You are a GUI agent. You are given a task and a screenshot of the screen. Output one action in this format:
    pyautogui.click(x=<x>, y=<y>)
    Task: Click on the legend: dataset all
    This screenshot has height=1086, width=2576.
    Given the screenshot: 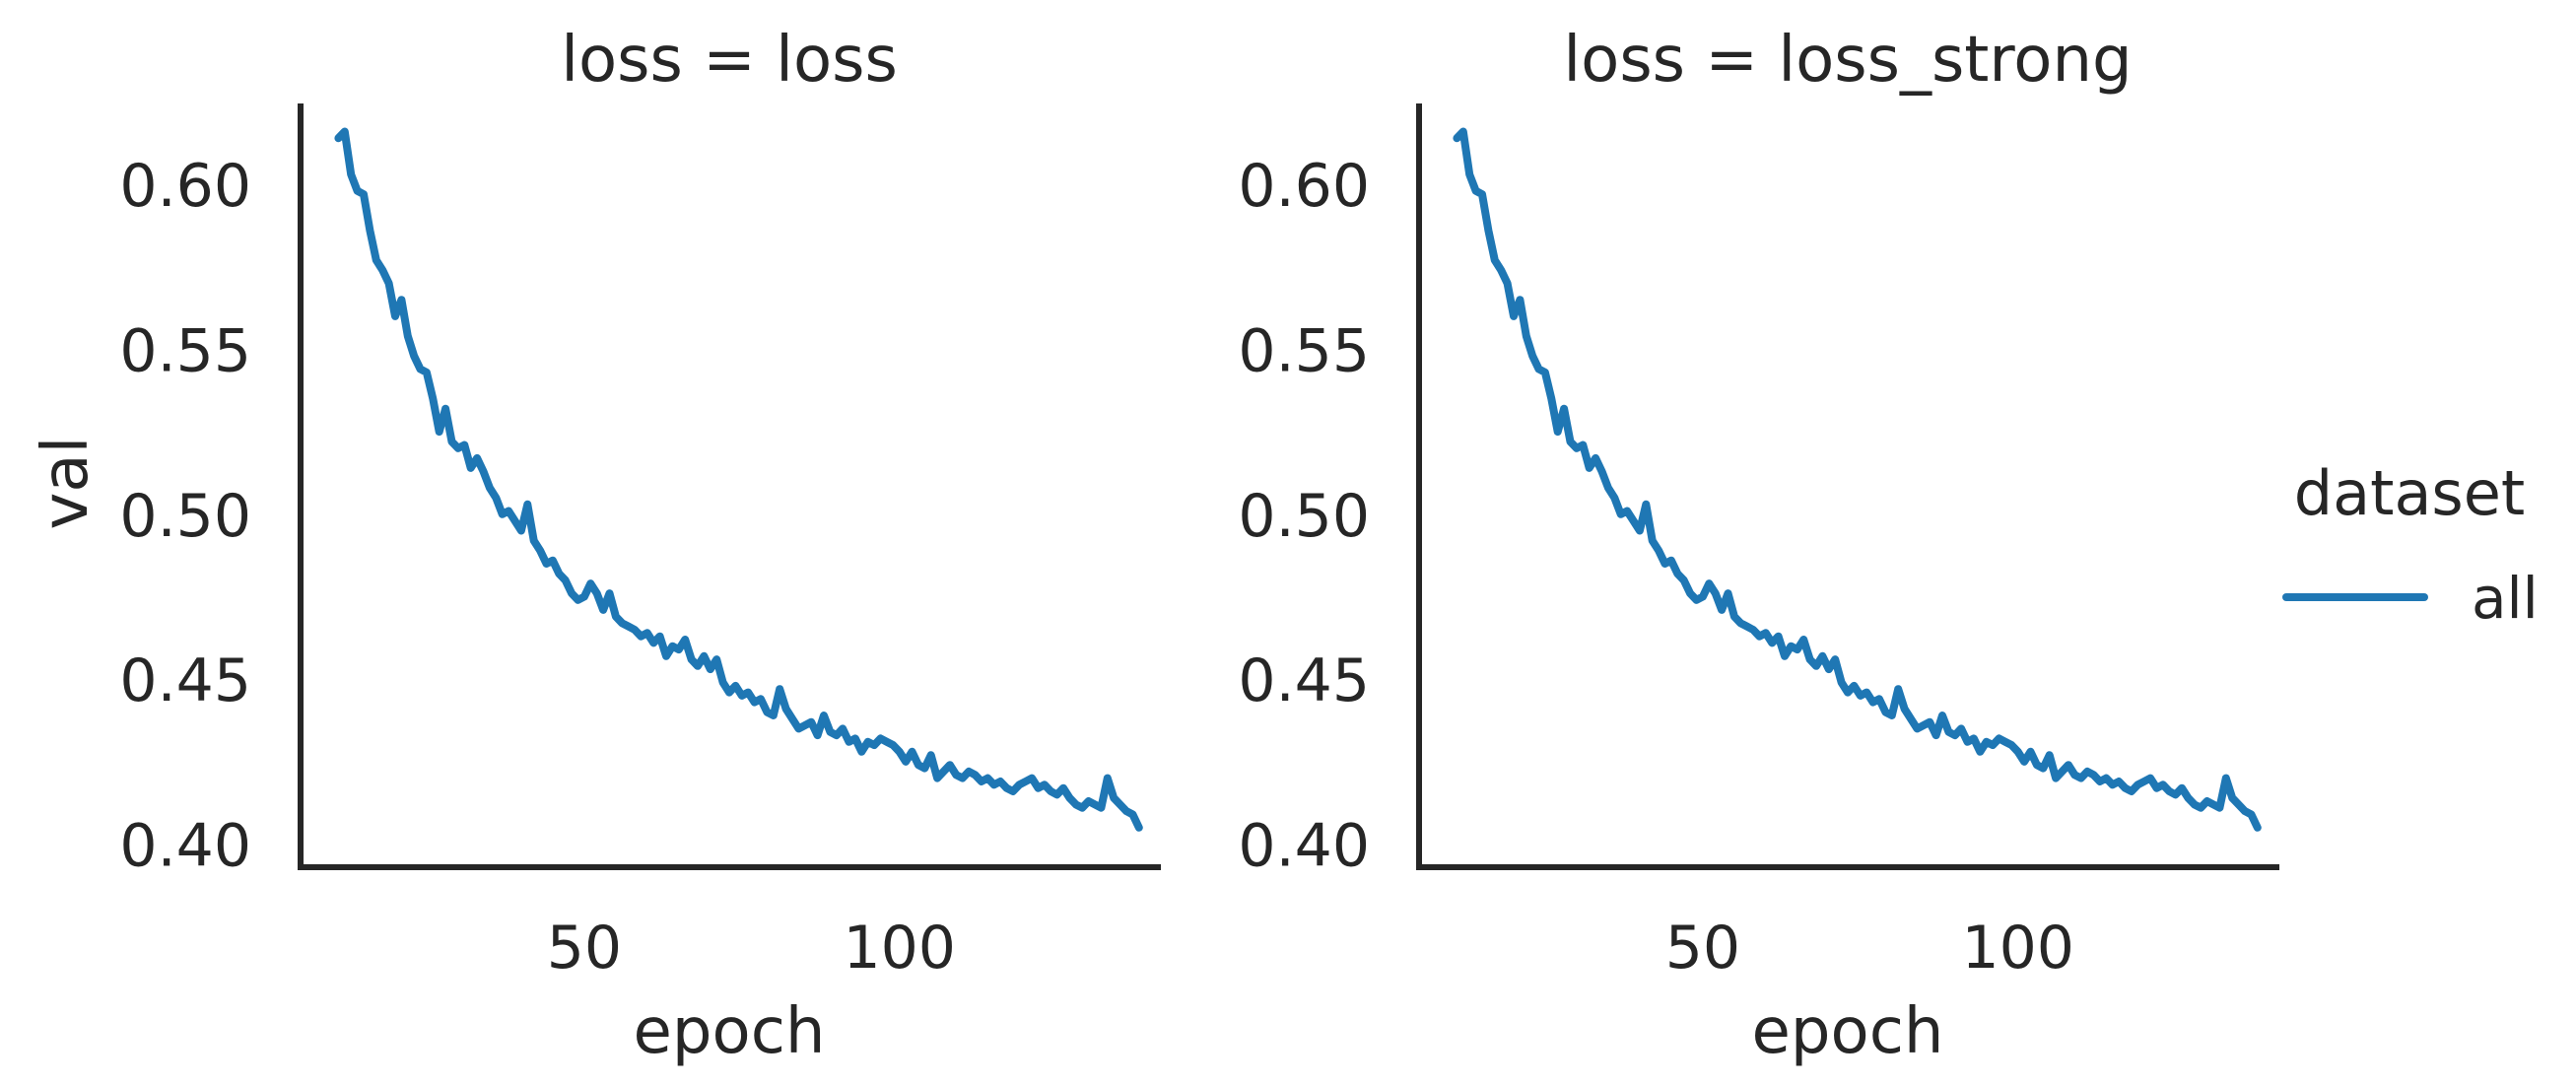 What is the action you would take?
    pyautogui.click(x=2410, y=544)
    